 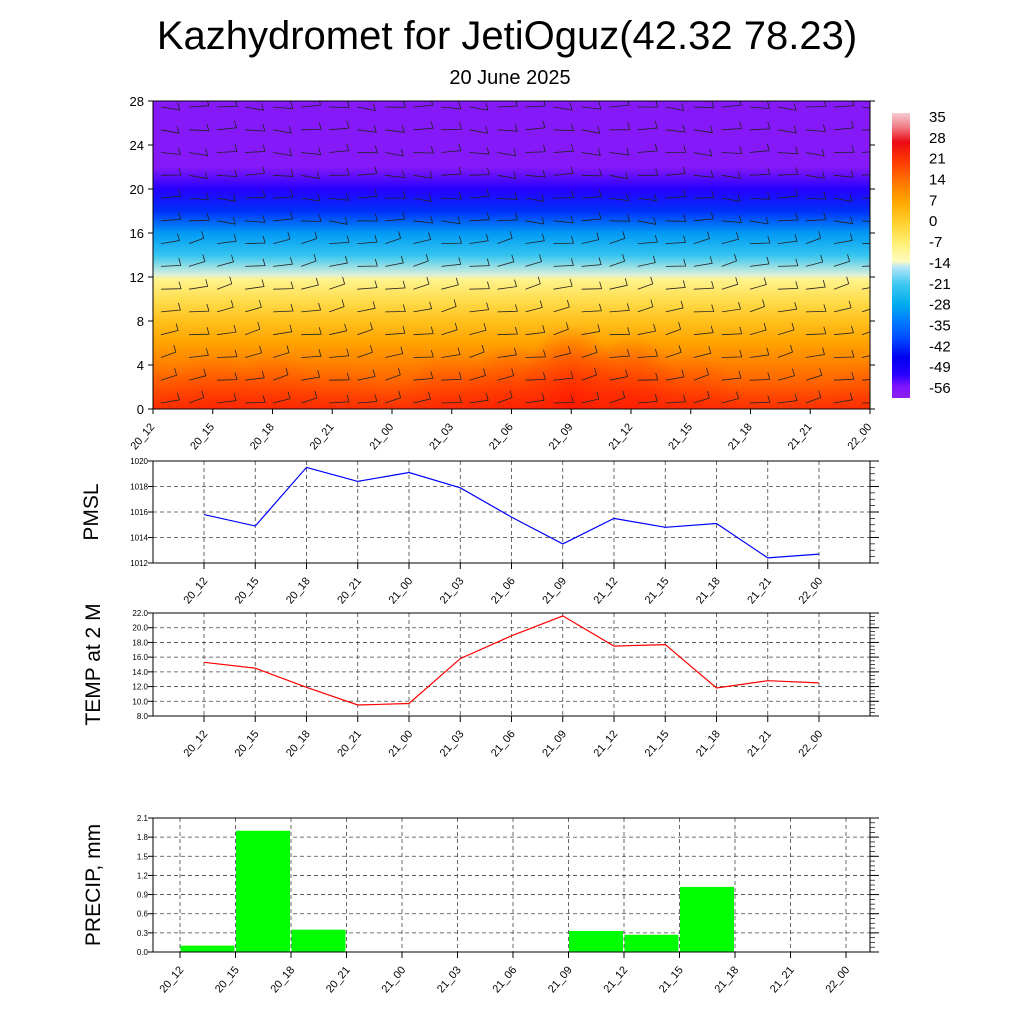 What do you see at coordinates (511, 664) in the screenshot?
I see `grid` at bounding box center [511, 664].